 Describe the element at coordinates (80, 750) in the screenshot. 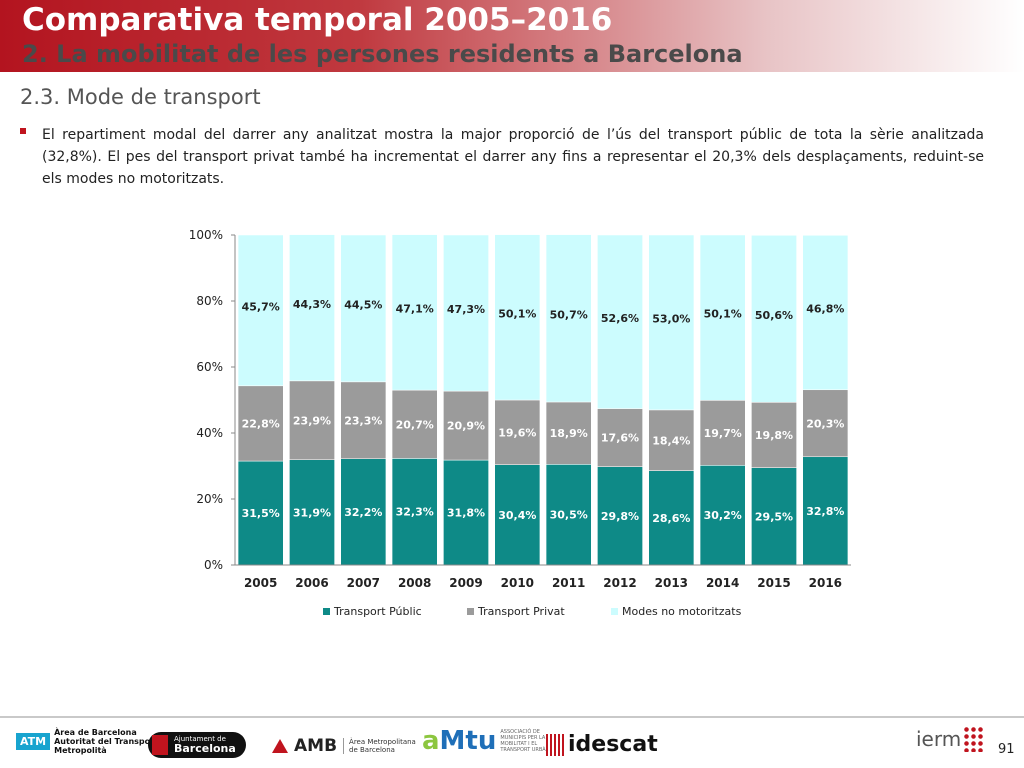

I see `atm-line-3: Metropolità` at that location.